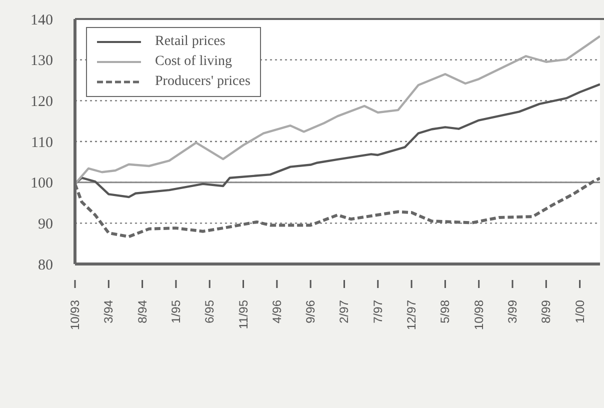  I want to click on x-tick-label: 7/97, so click(377, 312).